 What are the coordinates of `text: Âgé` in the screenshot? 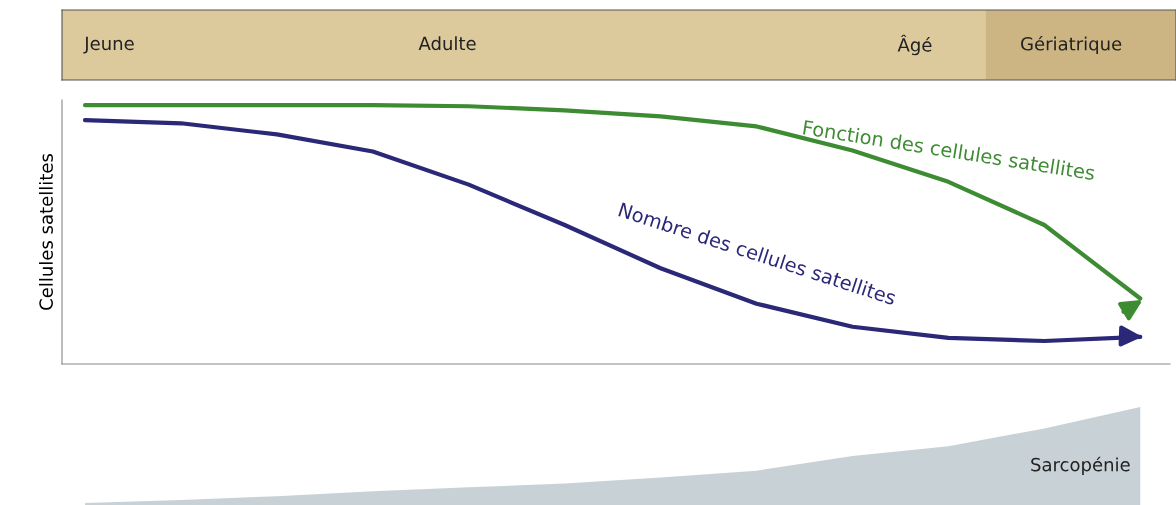 It's located at (914, 45).